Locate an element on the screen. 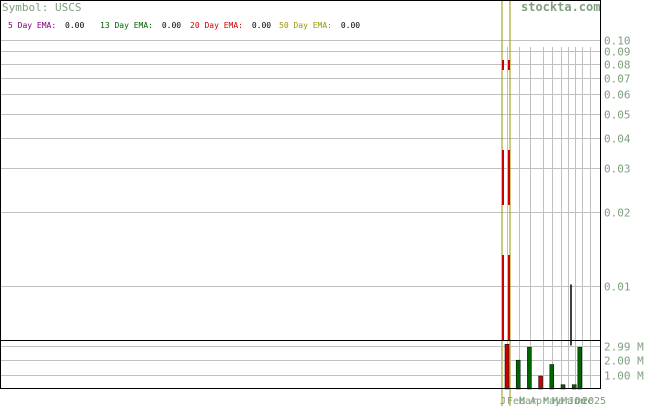  price-tick-label: 0.05 is located at coordinates (617, 115).